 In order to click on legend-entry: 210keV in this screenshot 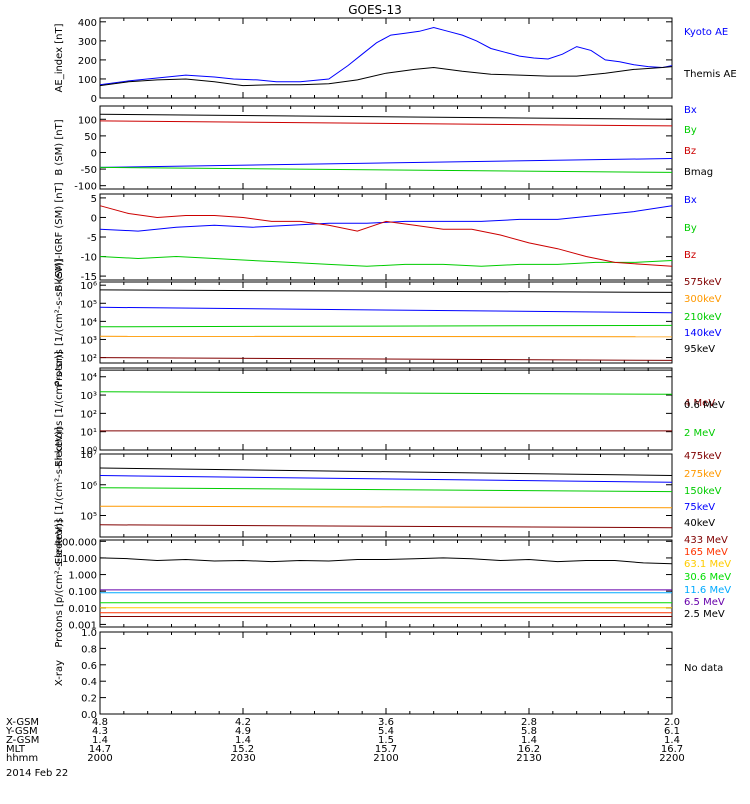, I will do `click(703, 317)`.